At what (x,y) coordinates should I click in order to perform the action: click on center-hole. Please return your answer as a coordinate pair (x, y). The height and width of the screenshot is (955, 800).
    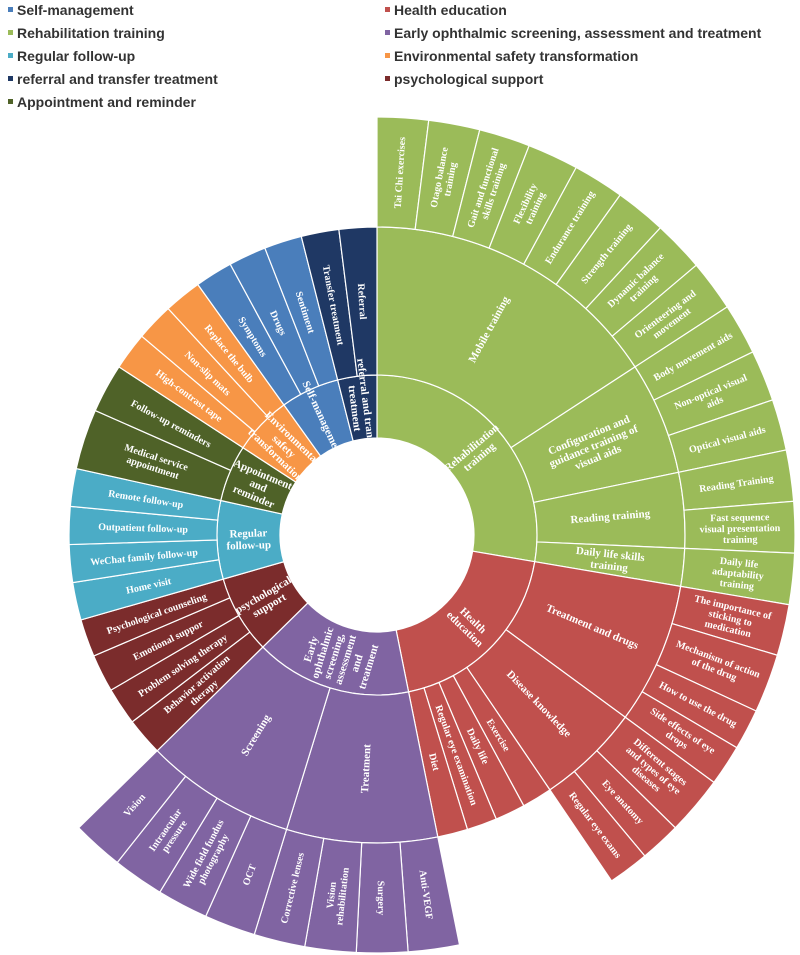
    Looking at the image, I should click on (377, 535).